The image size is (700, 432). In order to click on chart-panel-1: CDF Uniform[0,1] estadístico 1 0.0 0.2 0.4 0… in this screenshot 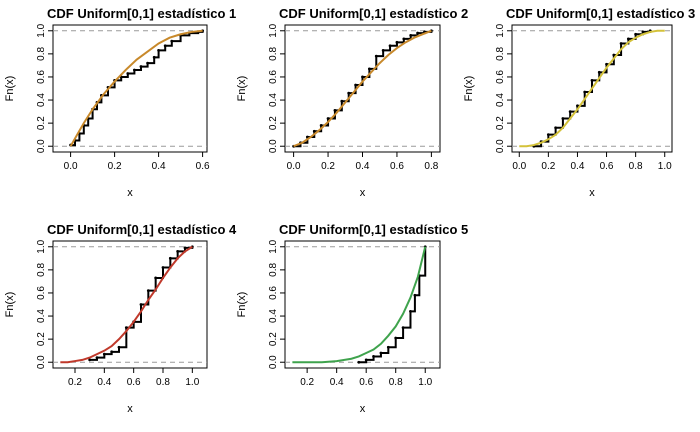, I will do `click(120, 102)`.